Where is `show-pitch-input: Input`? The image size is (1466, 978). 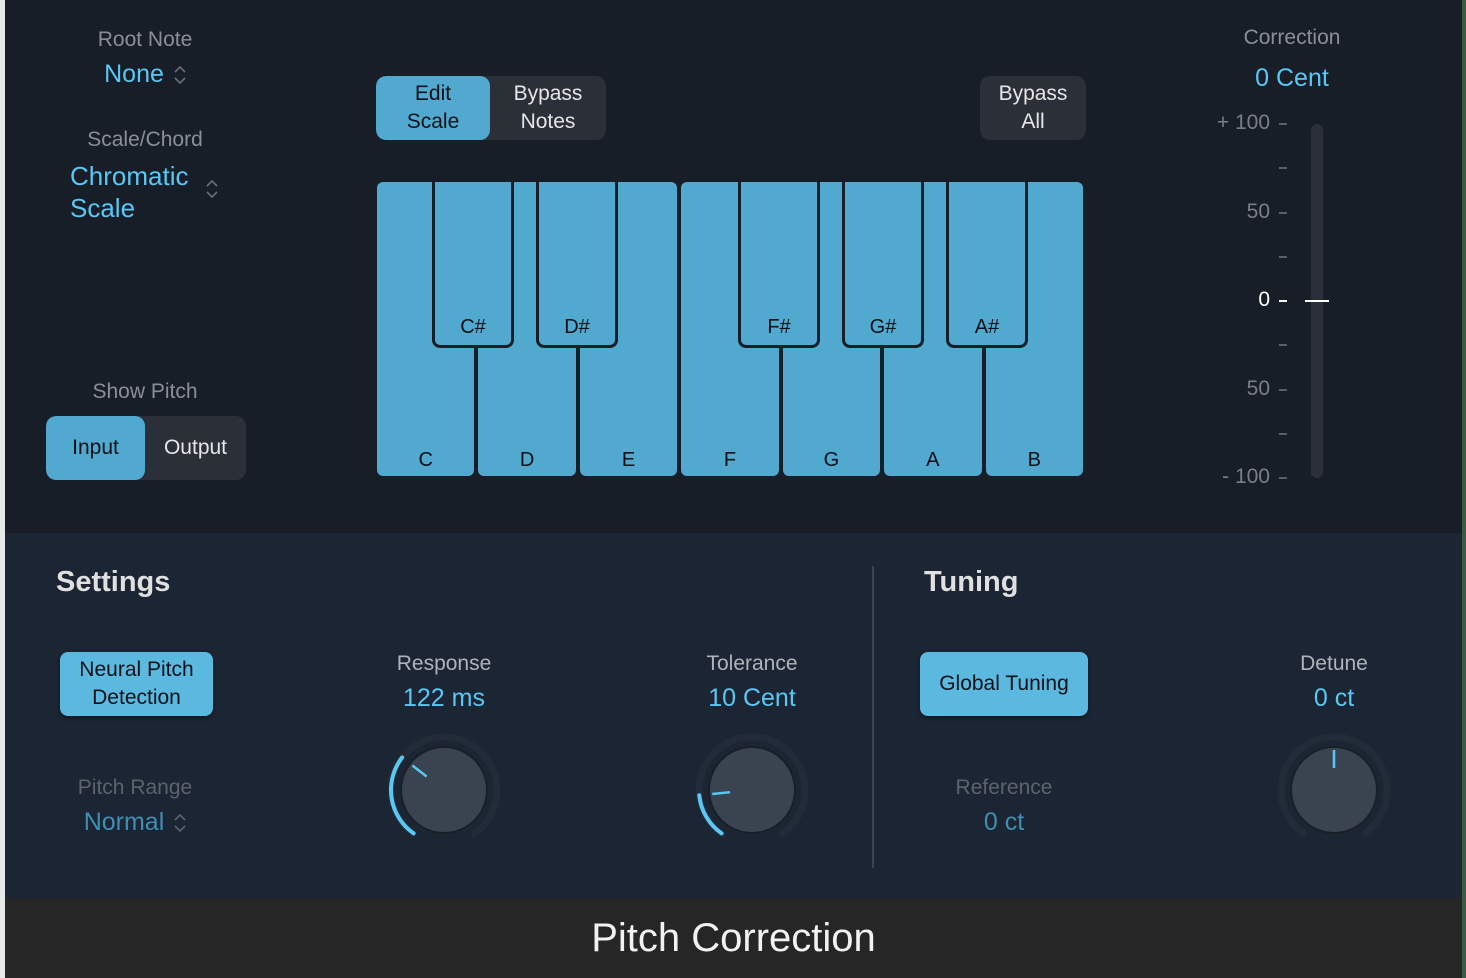
show-pitch-input: Input is located at coordinates (95, 448).